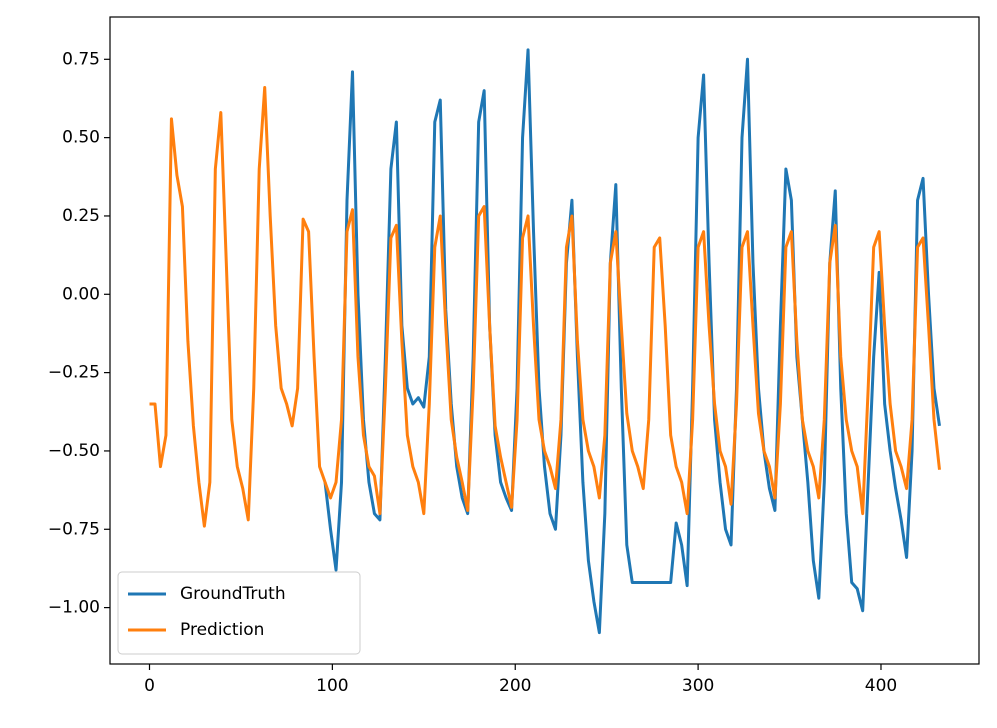 The image size is (997, 728). I want to click on y-tick-label: −1.00, so click(74, 608).